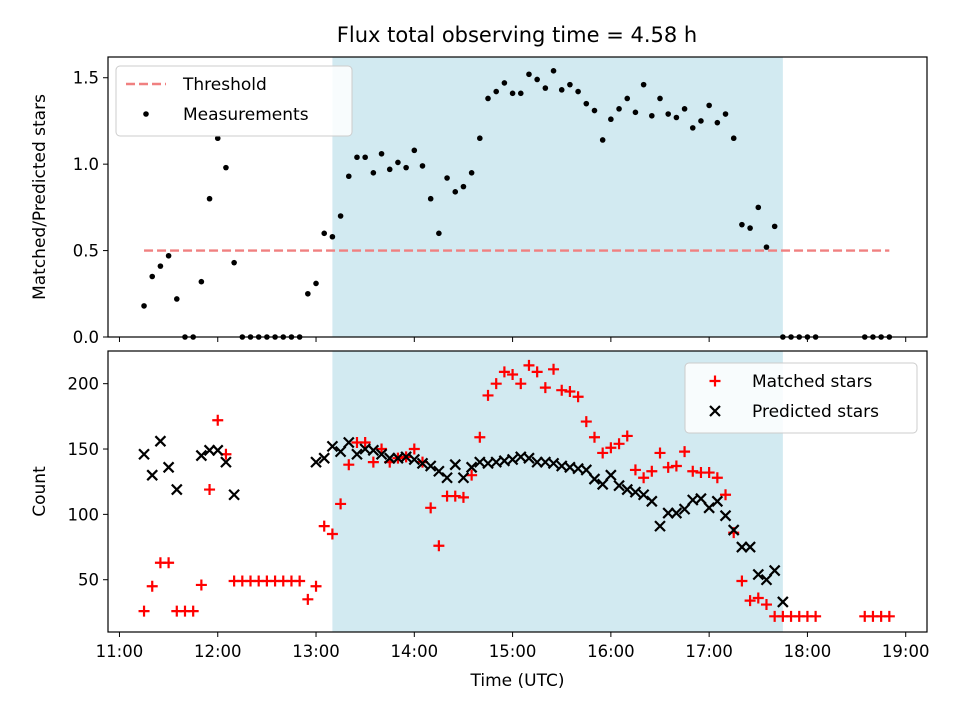 The image size is (960, 720). I want to click on y-tick-label: 150, so click(84, 449).